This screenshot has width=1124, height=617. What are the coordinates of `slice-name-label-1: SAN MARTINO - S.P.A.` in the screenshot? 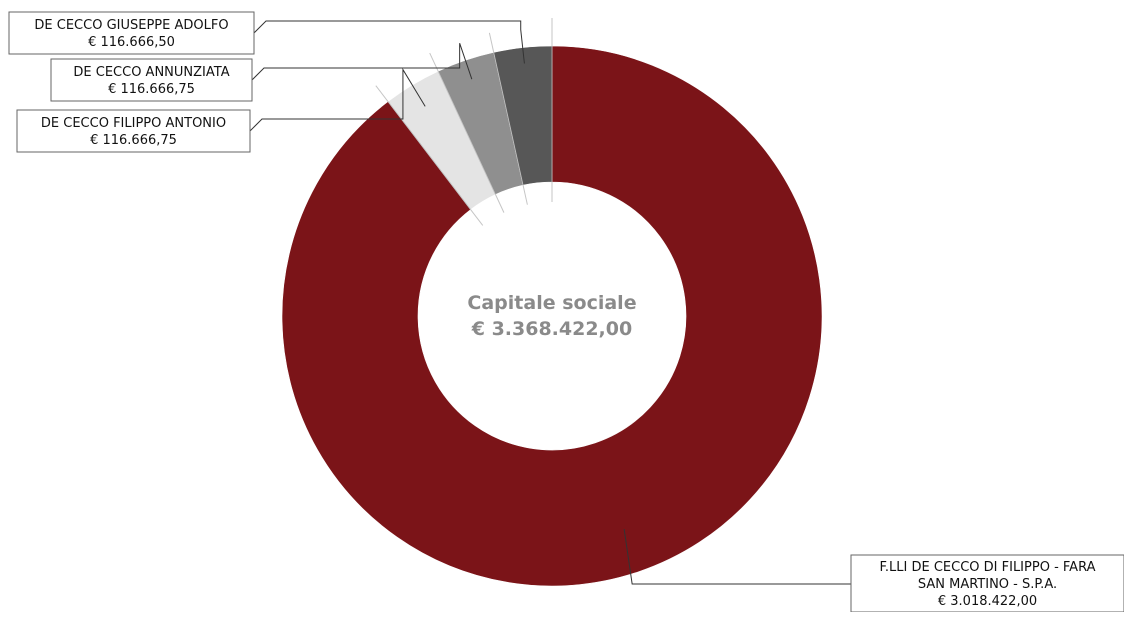 It's located at (987, 584).